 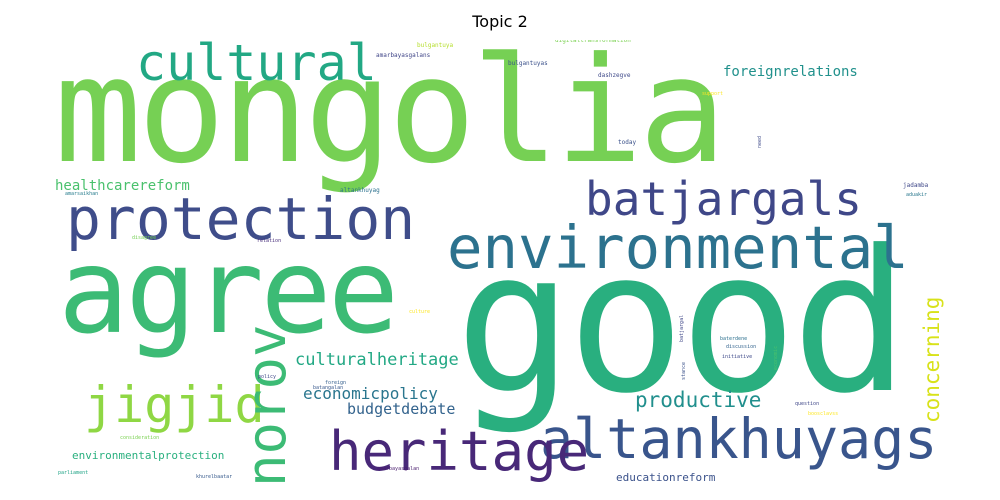 I want to click on word-batangalan: batangalan, so click(x=328, y=388).